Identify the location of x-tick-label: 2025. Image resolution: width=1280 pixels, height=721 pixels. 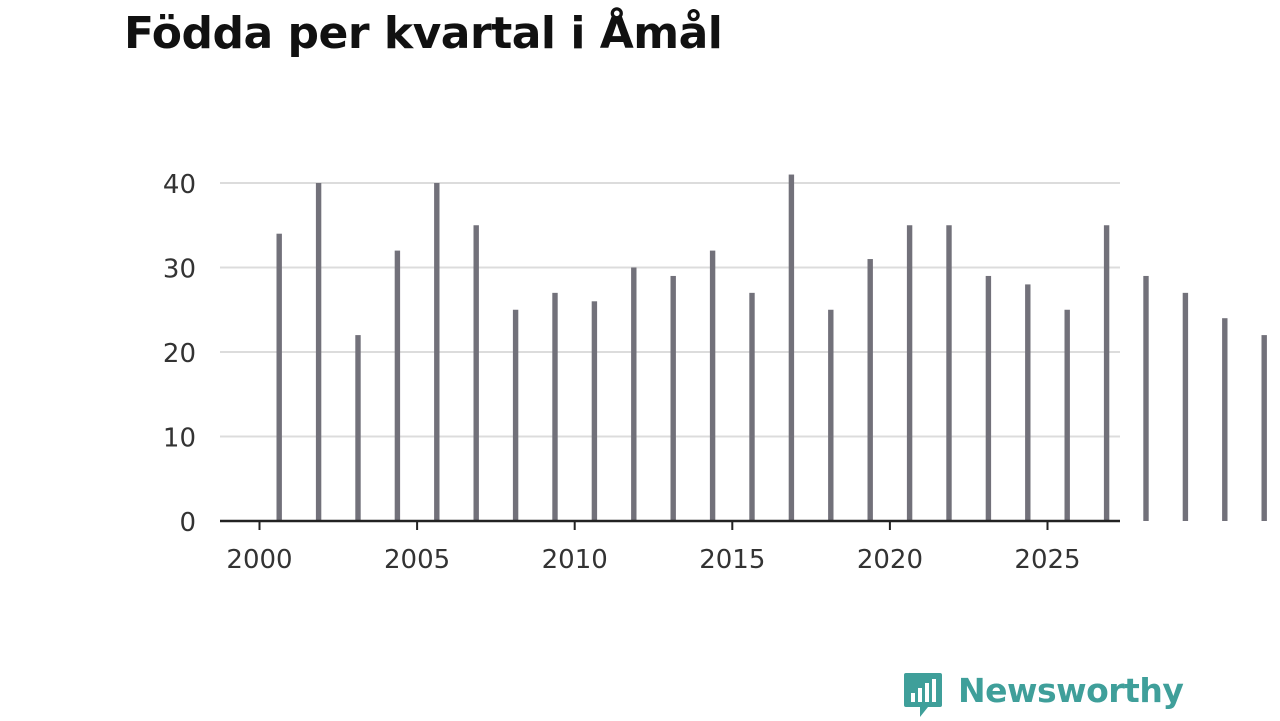
(1047, 560).